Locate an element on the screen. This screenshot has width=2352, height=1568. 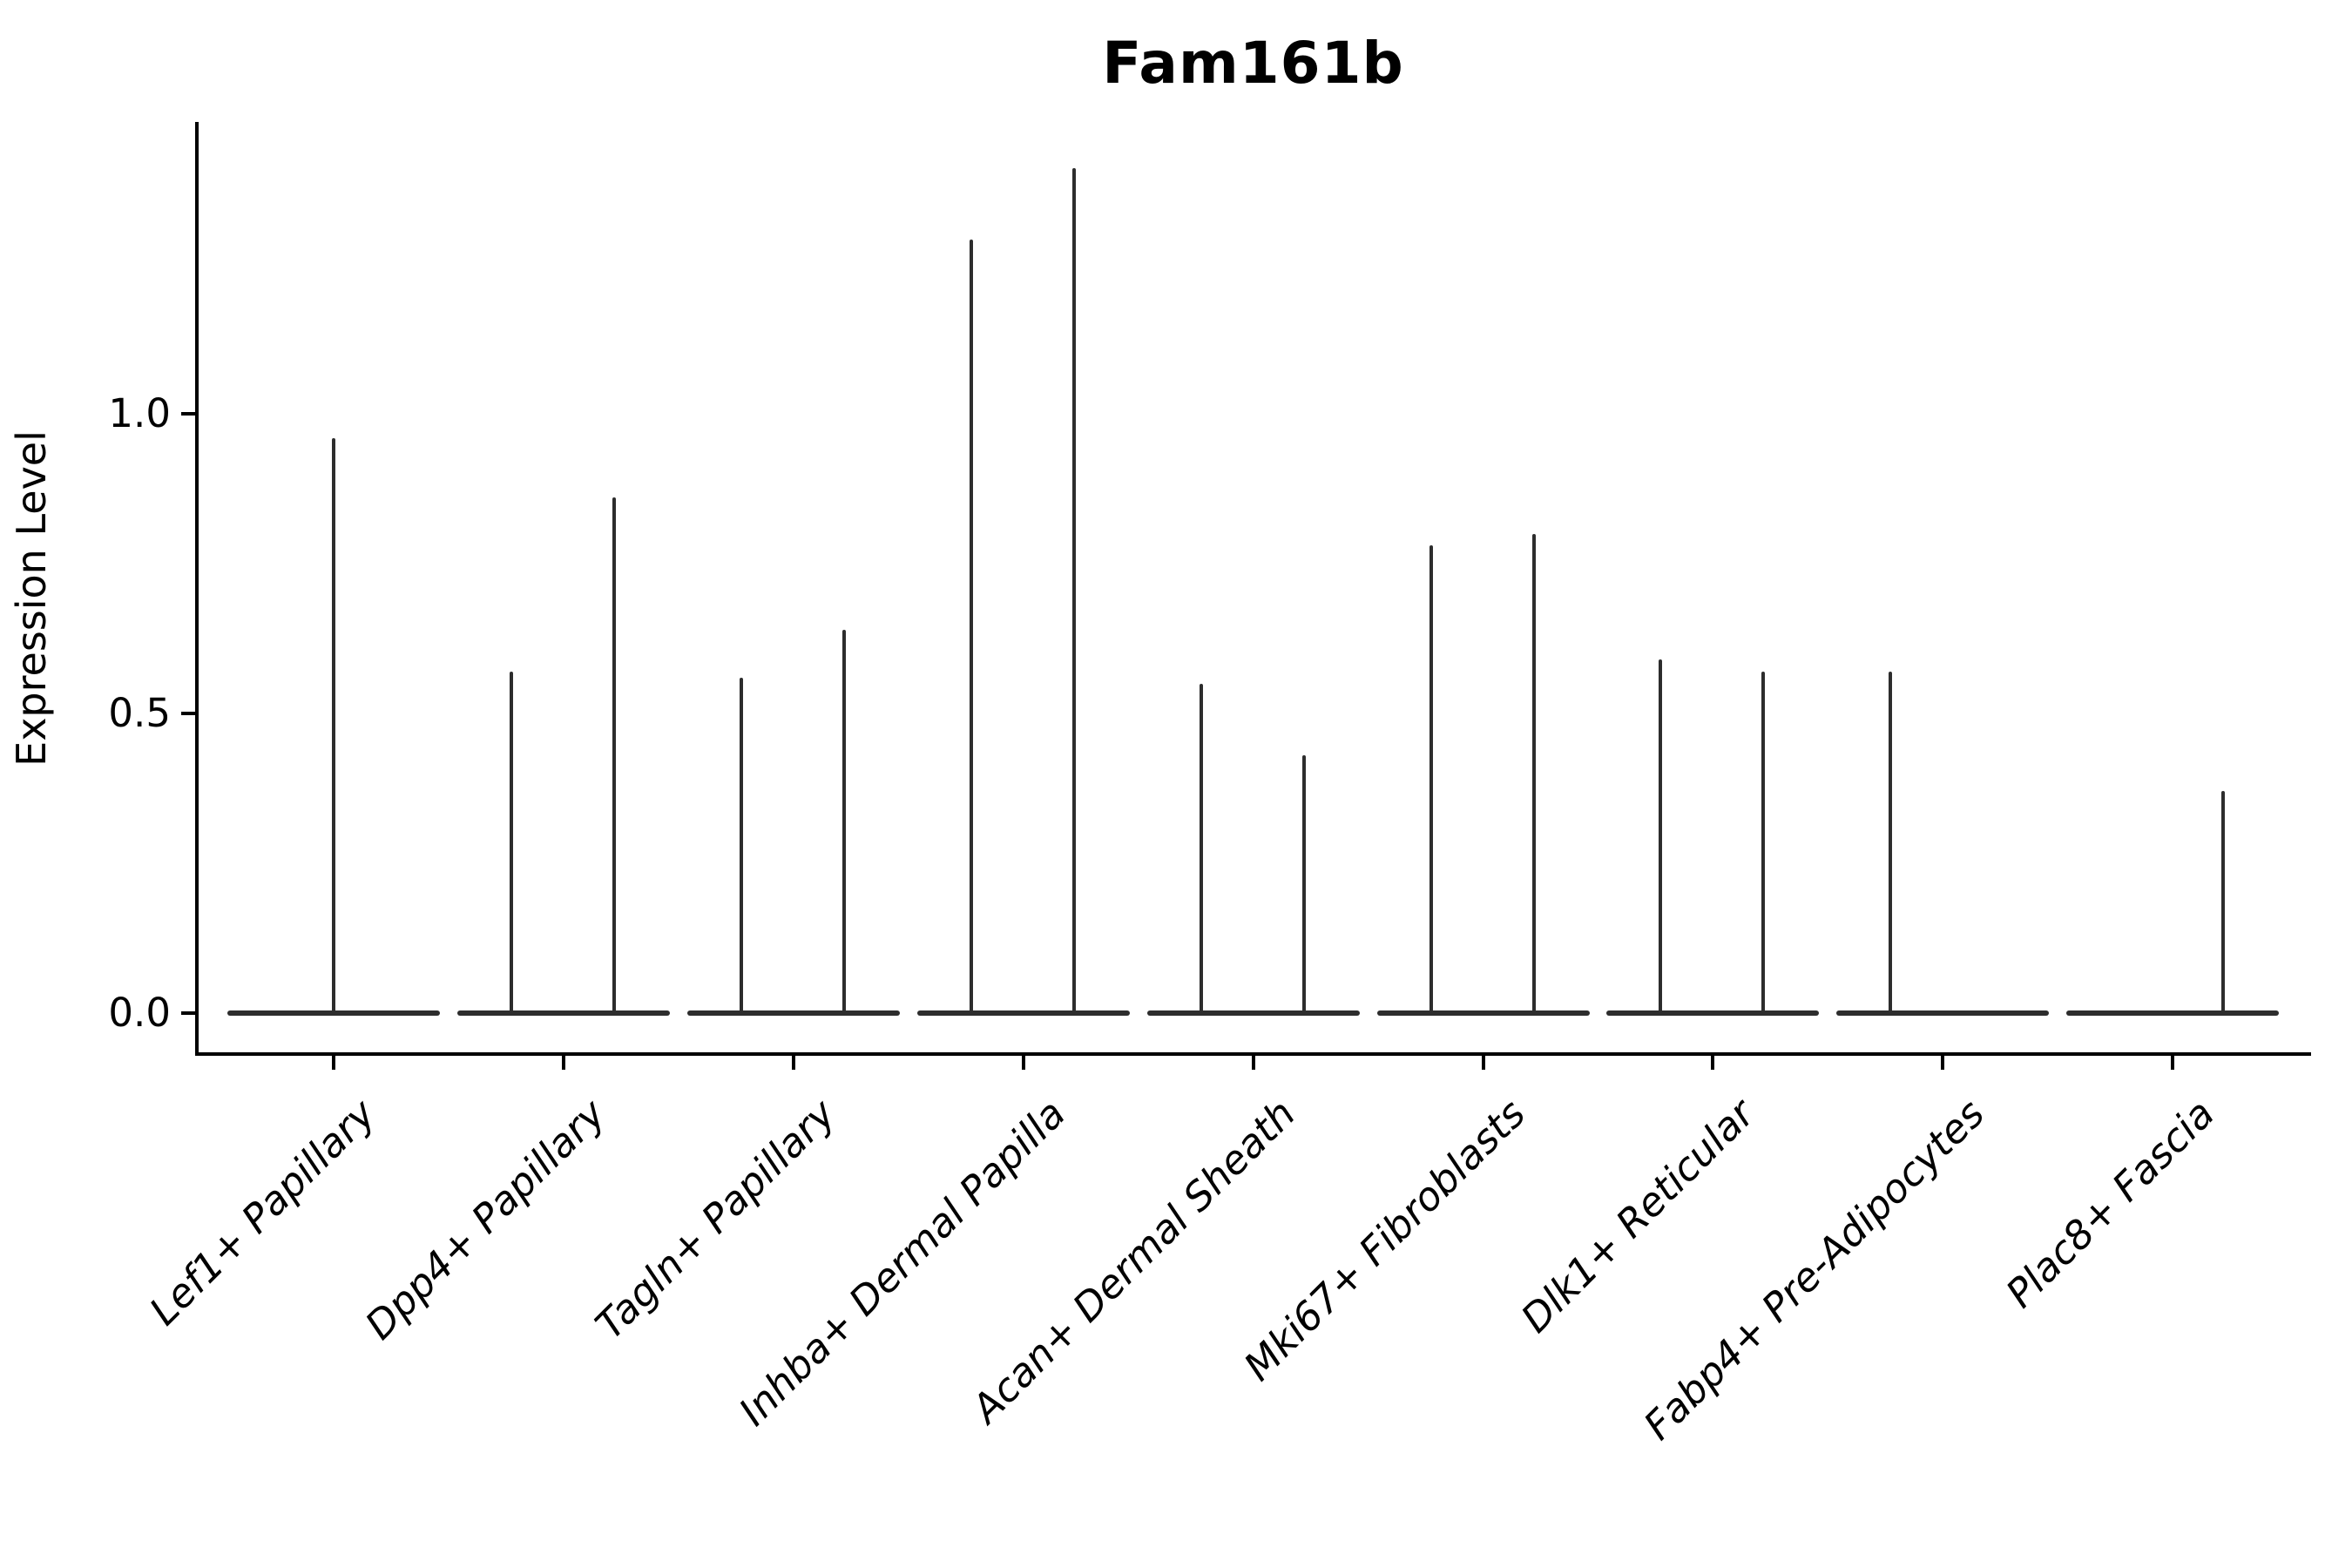
y-axis-label: Expression Level is located at coordinates (32, 598).